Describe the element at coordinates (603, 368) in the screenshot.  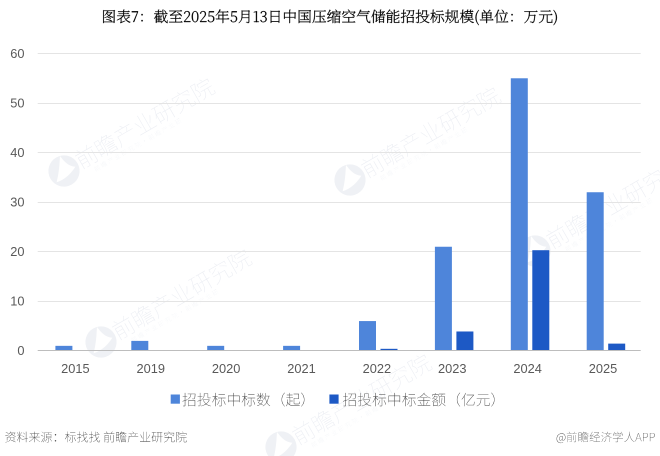
I see `svg-text: 2025` at that location.